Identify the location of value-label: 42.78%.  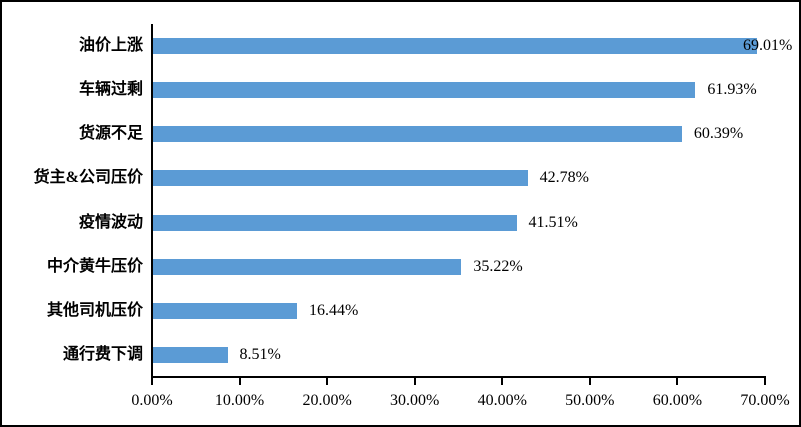
(564, 178).